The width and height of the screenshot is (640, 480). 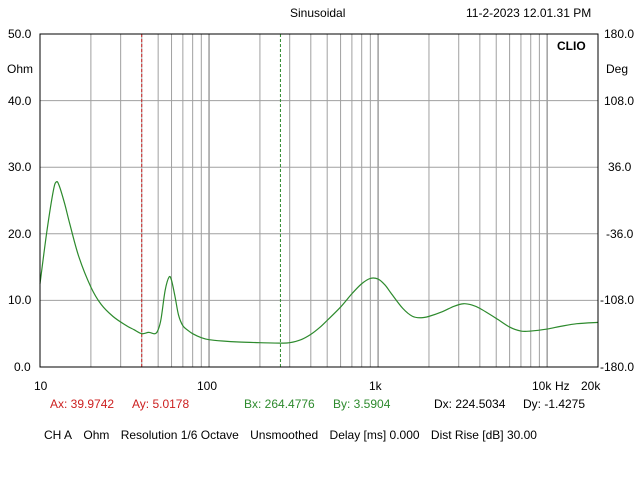 What do you see at coordinates (58, 435) in the screenshot?
I see `channel-label: CH A` at bounding box center [58, 435].